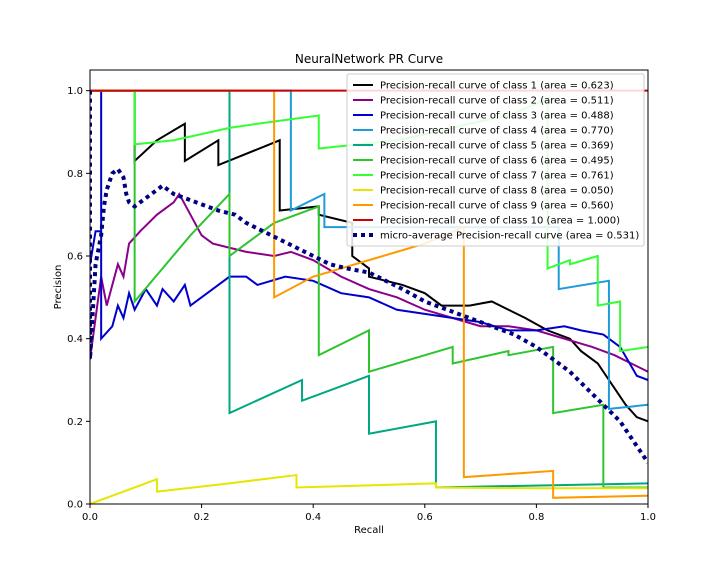 This screenshot has height=576, width=720. Describe the element at coordinates (58, 287) in the screenshot. I see `y-axis-label: Precision` at that location.